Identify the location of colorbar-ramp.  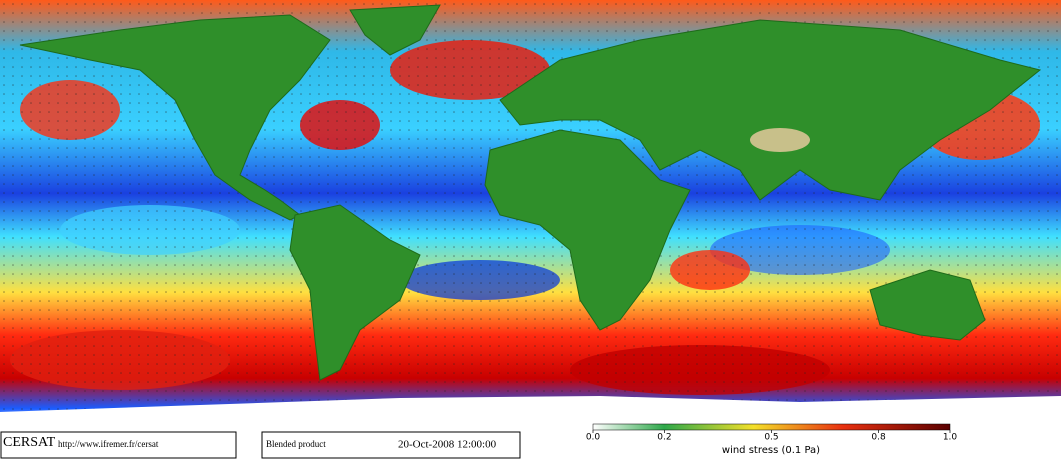
(771, 427).